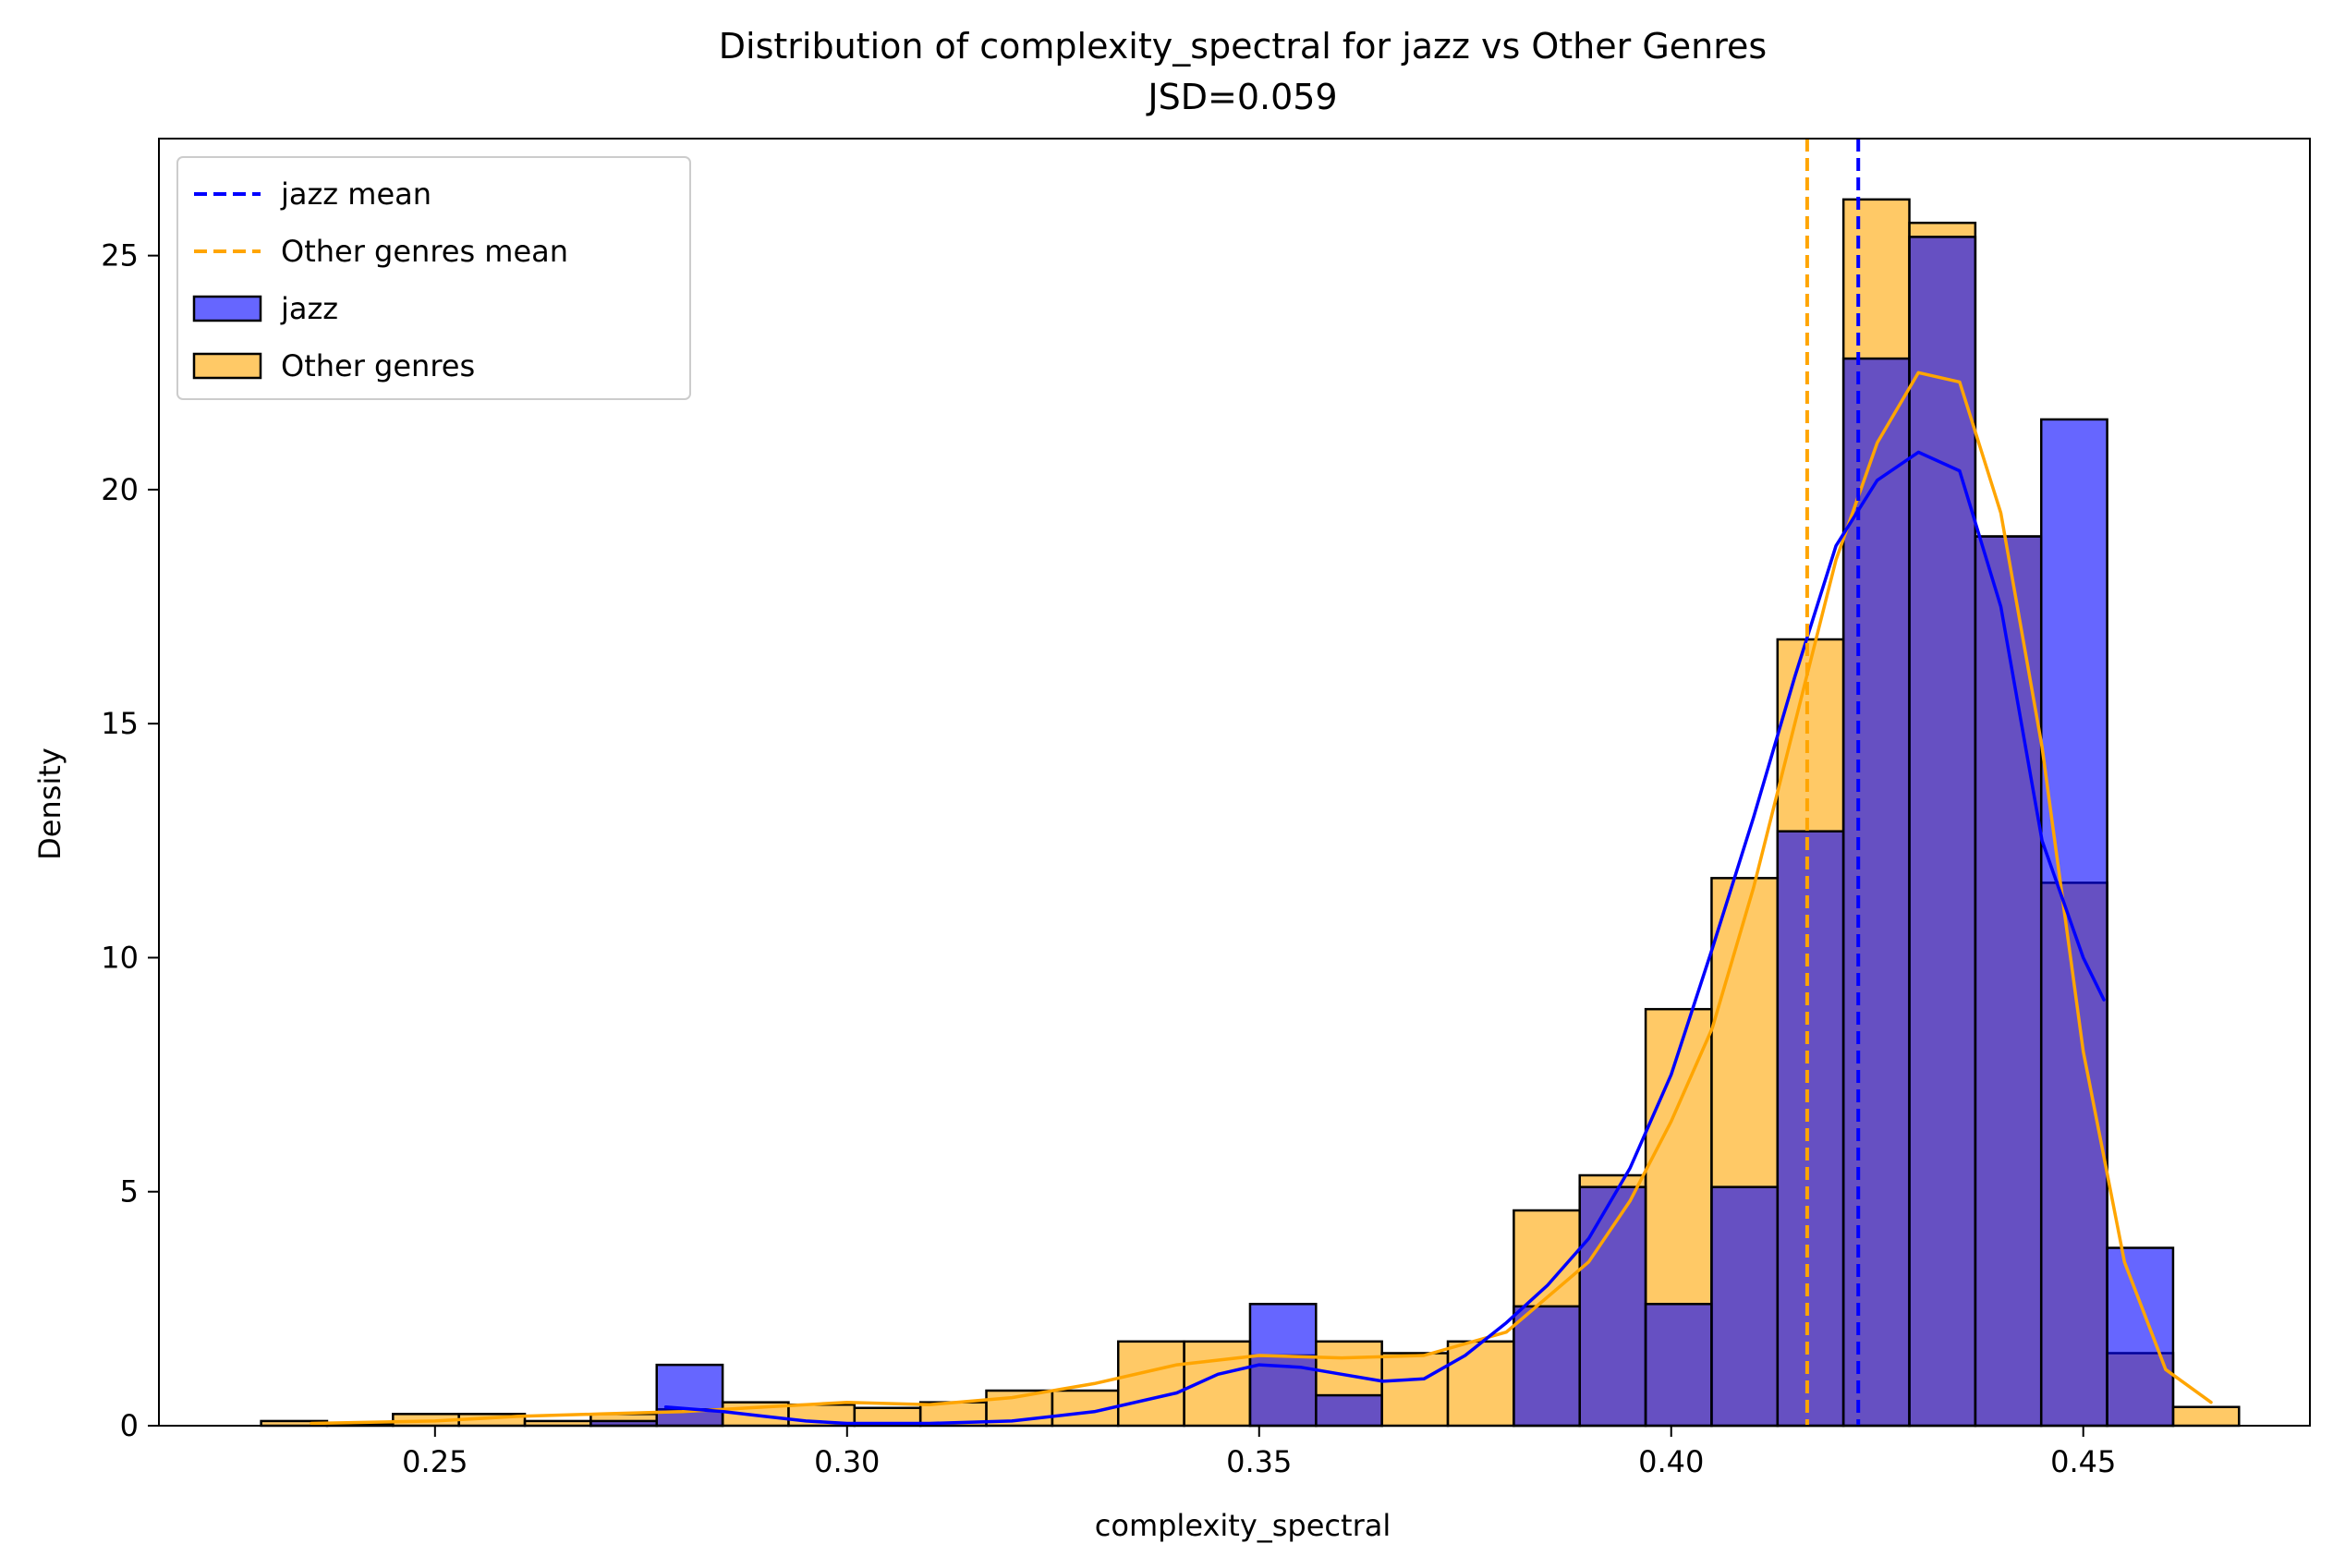 This screenshot has height=1568, width=2333. I want to click on y-tick-label-5: 25, so click(120, 255).